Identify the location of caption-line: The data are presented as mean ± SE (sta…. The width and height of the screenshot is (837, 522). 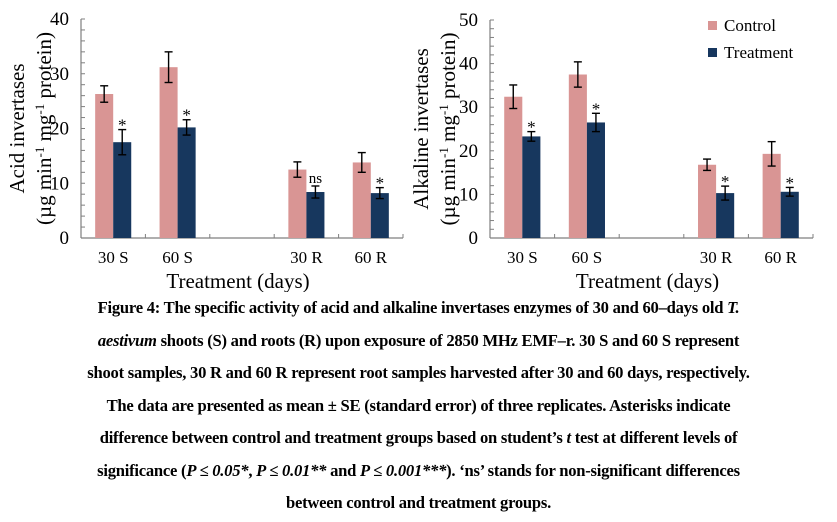
(418, 406).